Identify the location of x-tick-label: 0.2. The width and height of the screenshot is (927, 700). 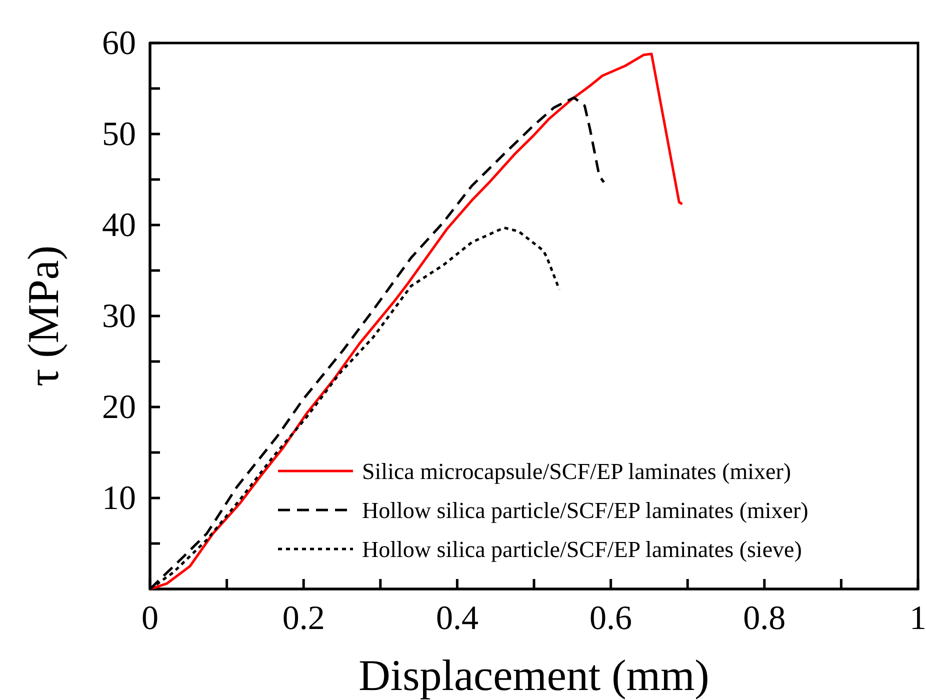
(303, 619).